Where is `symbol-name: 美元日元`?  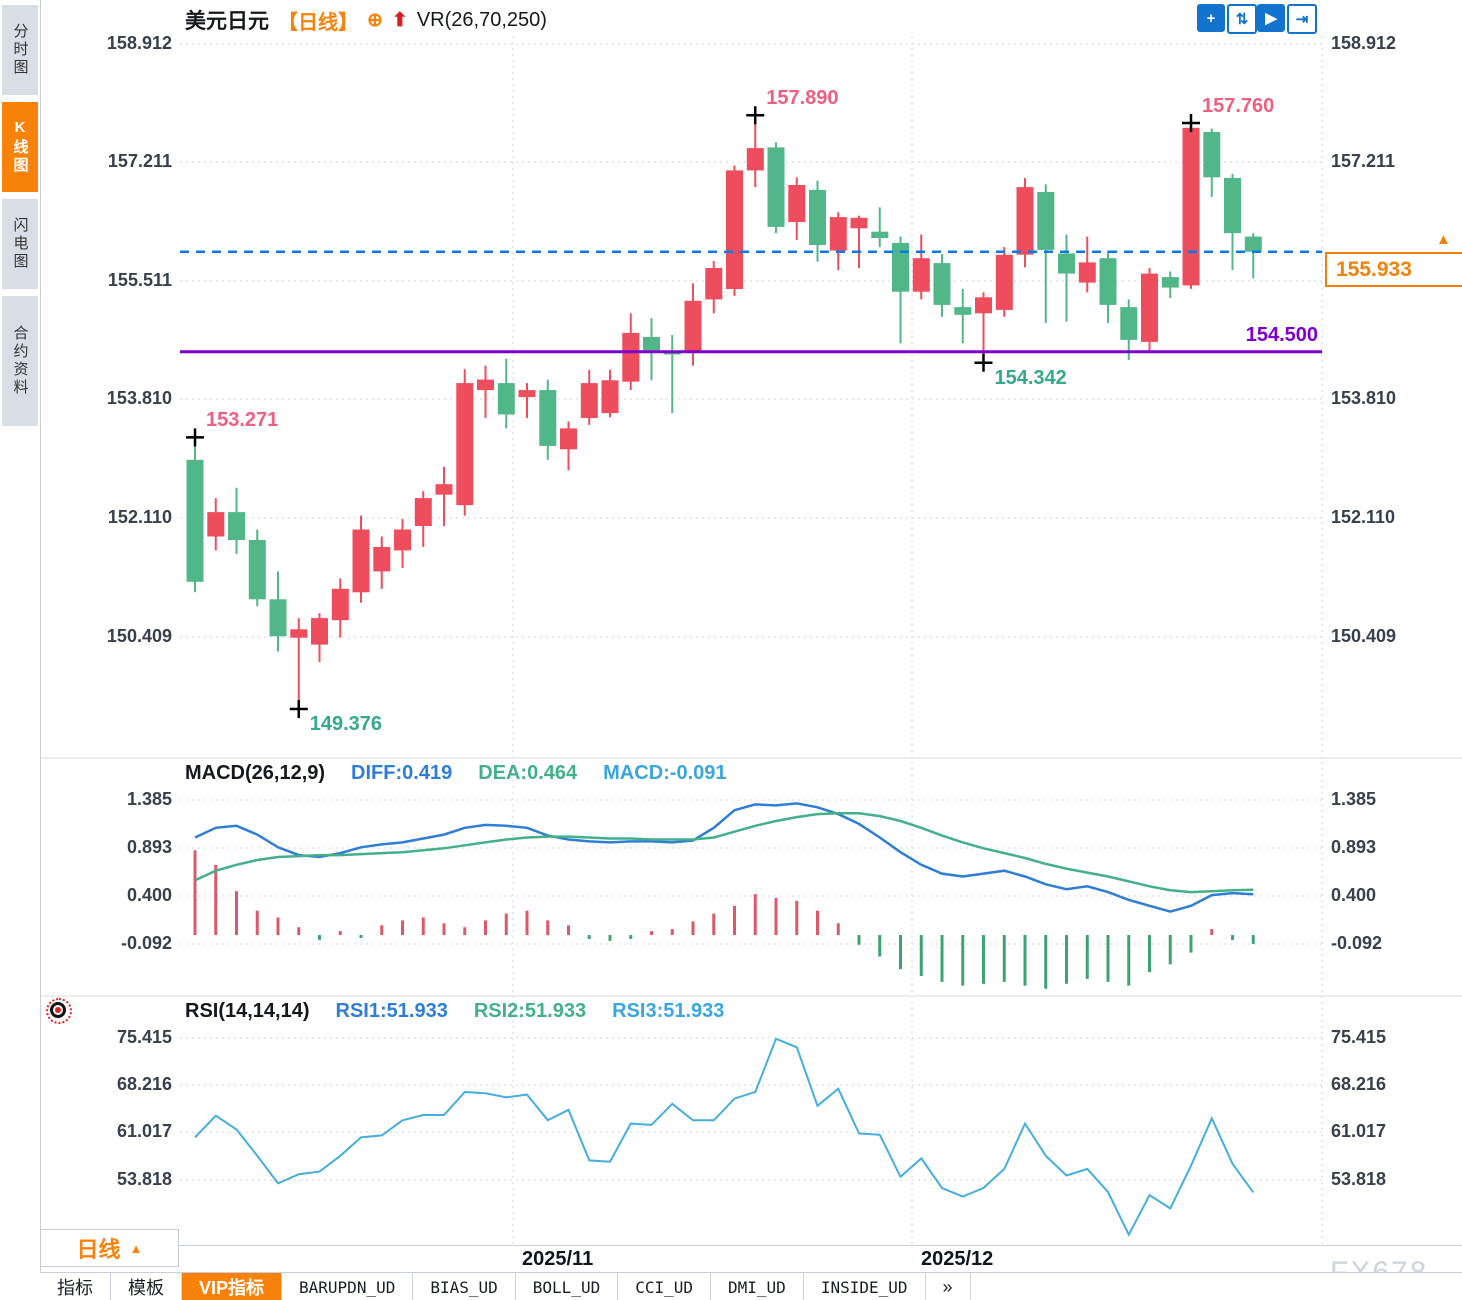 symbol-name: 美元日元 is located at coordinates (227, 21).